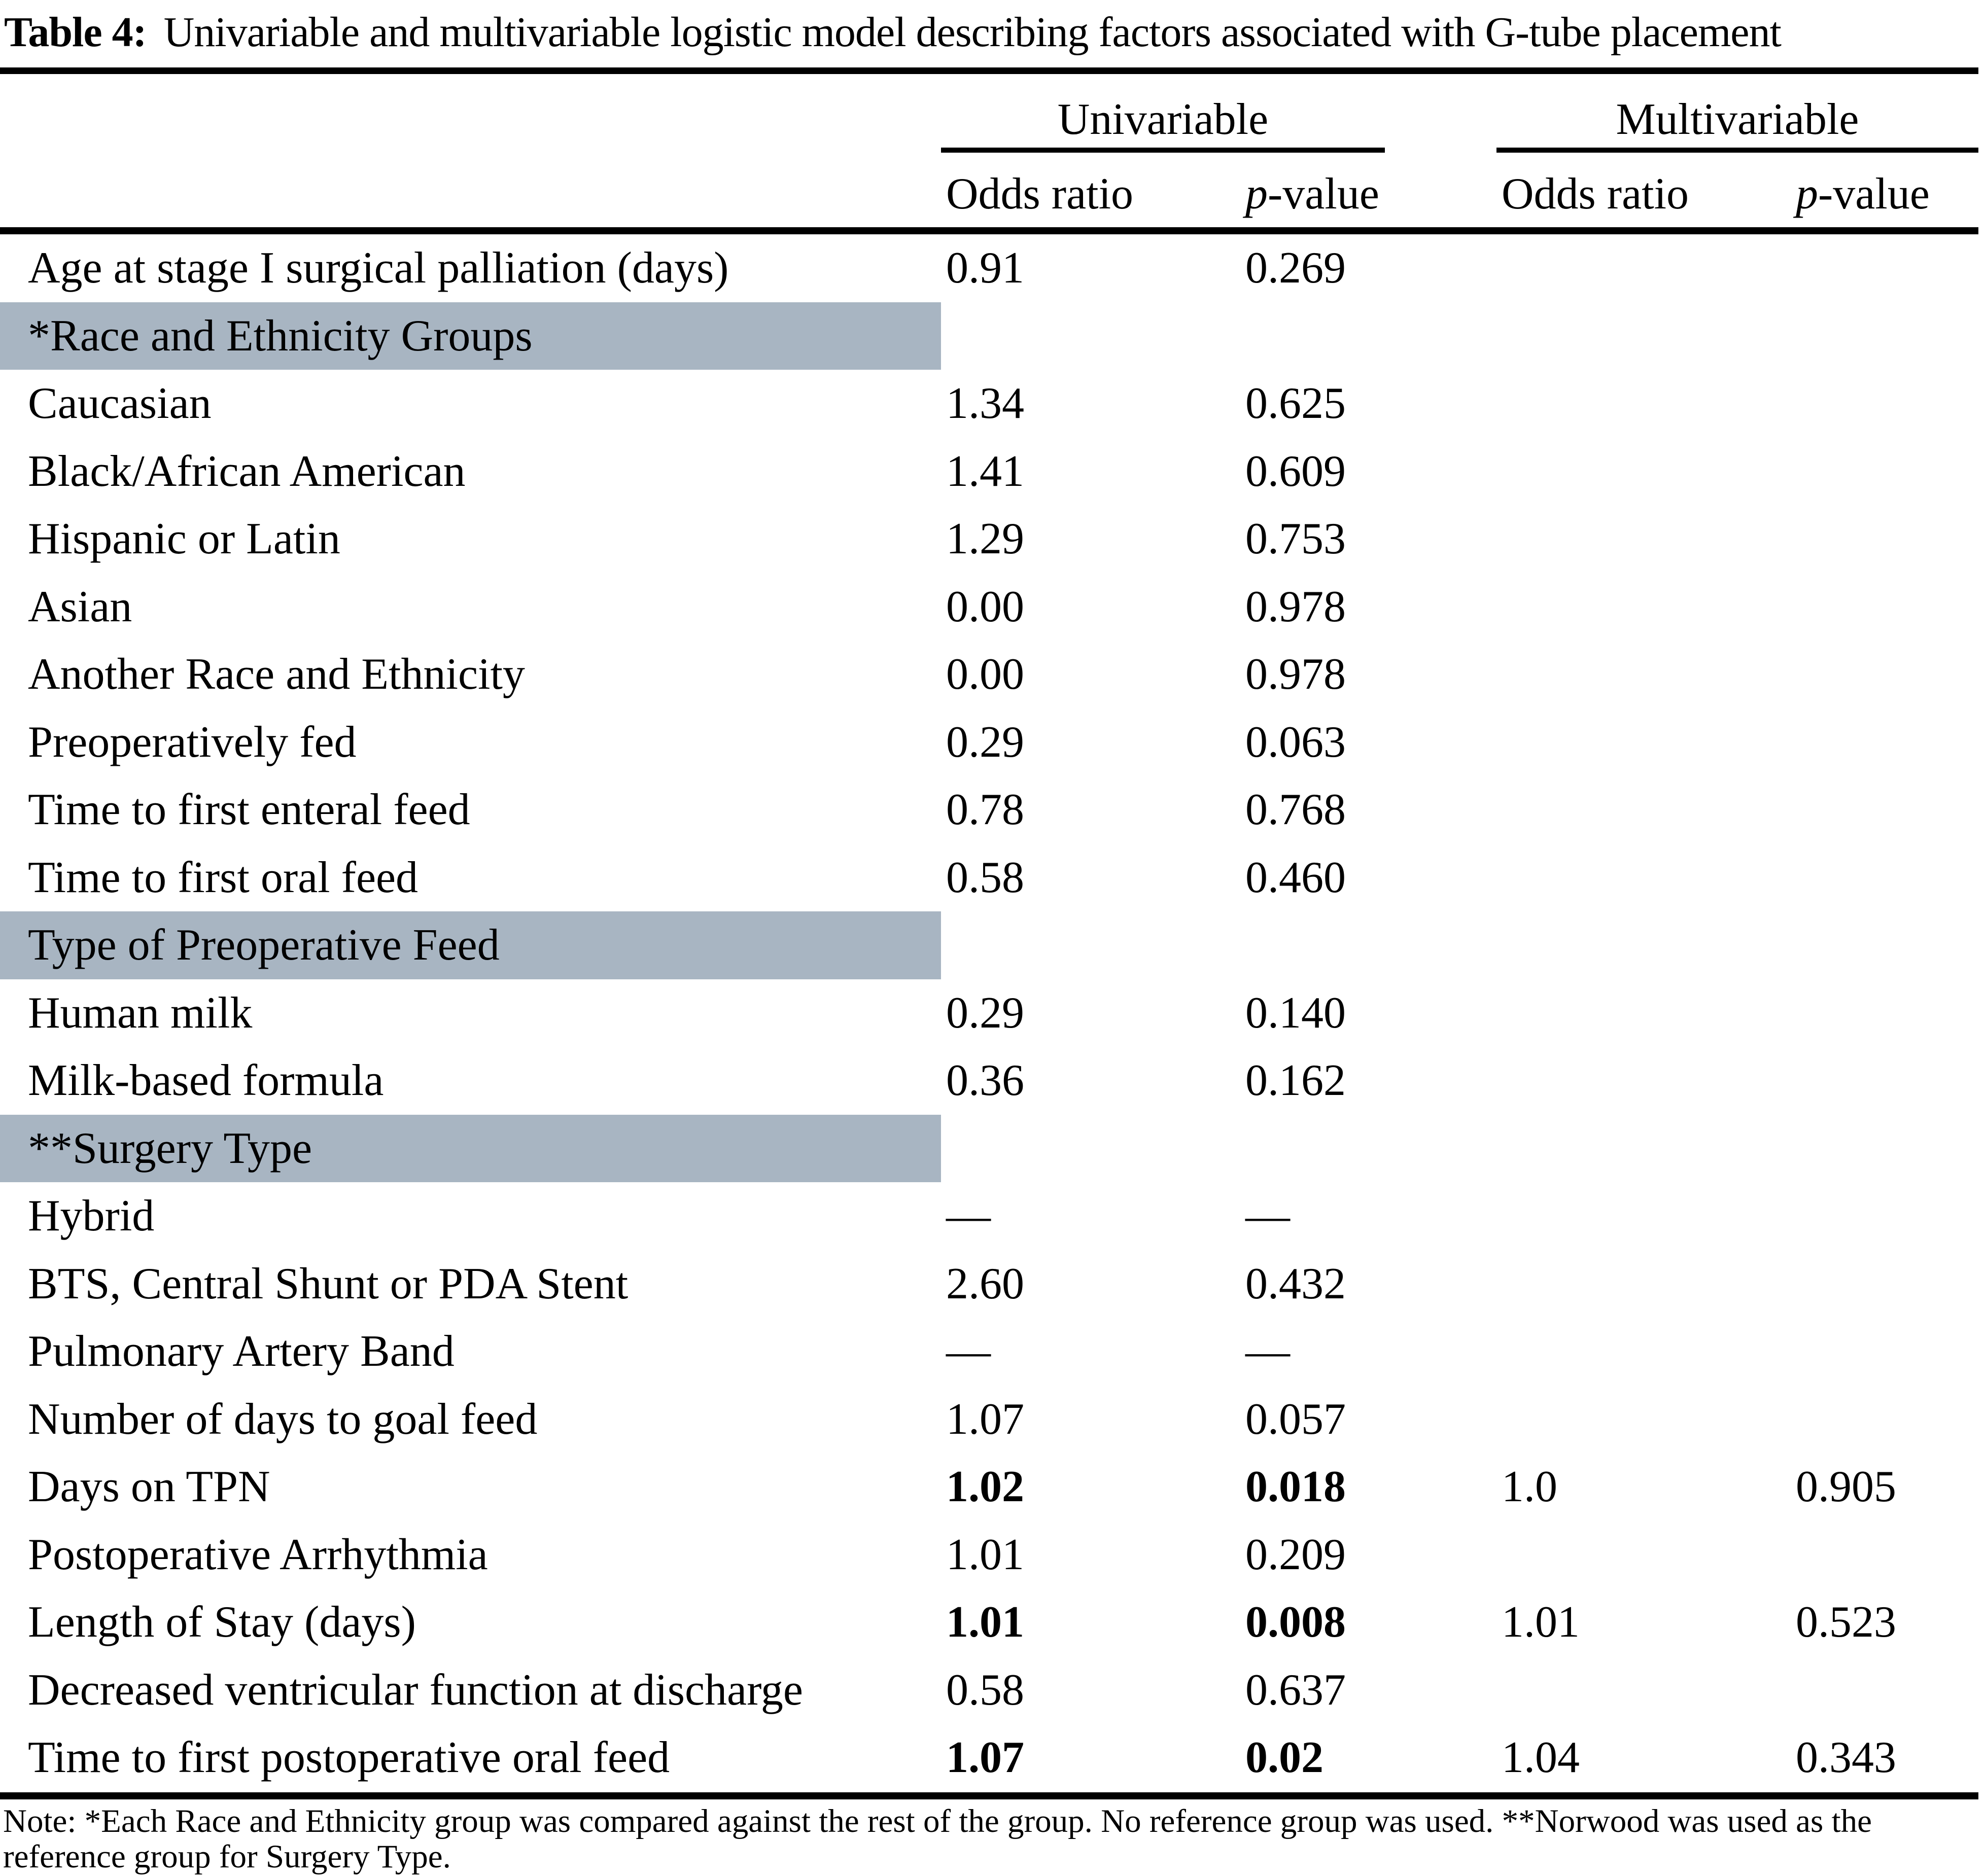 The width and height of the screenshot is (1986, 1876). I want to click on table-row: Postoperative Arrhythmia 1.01 0.209, so click(993, 1555).